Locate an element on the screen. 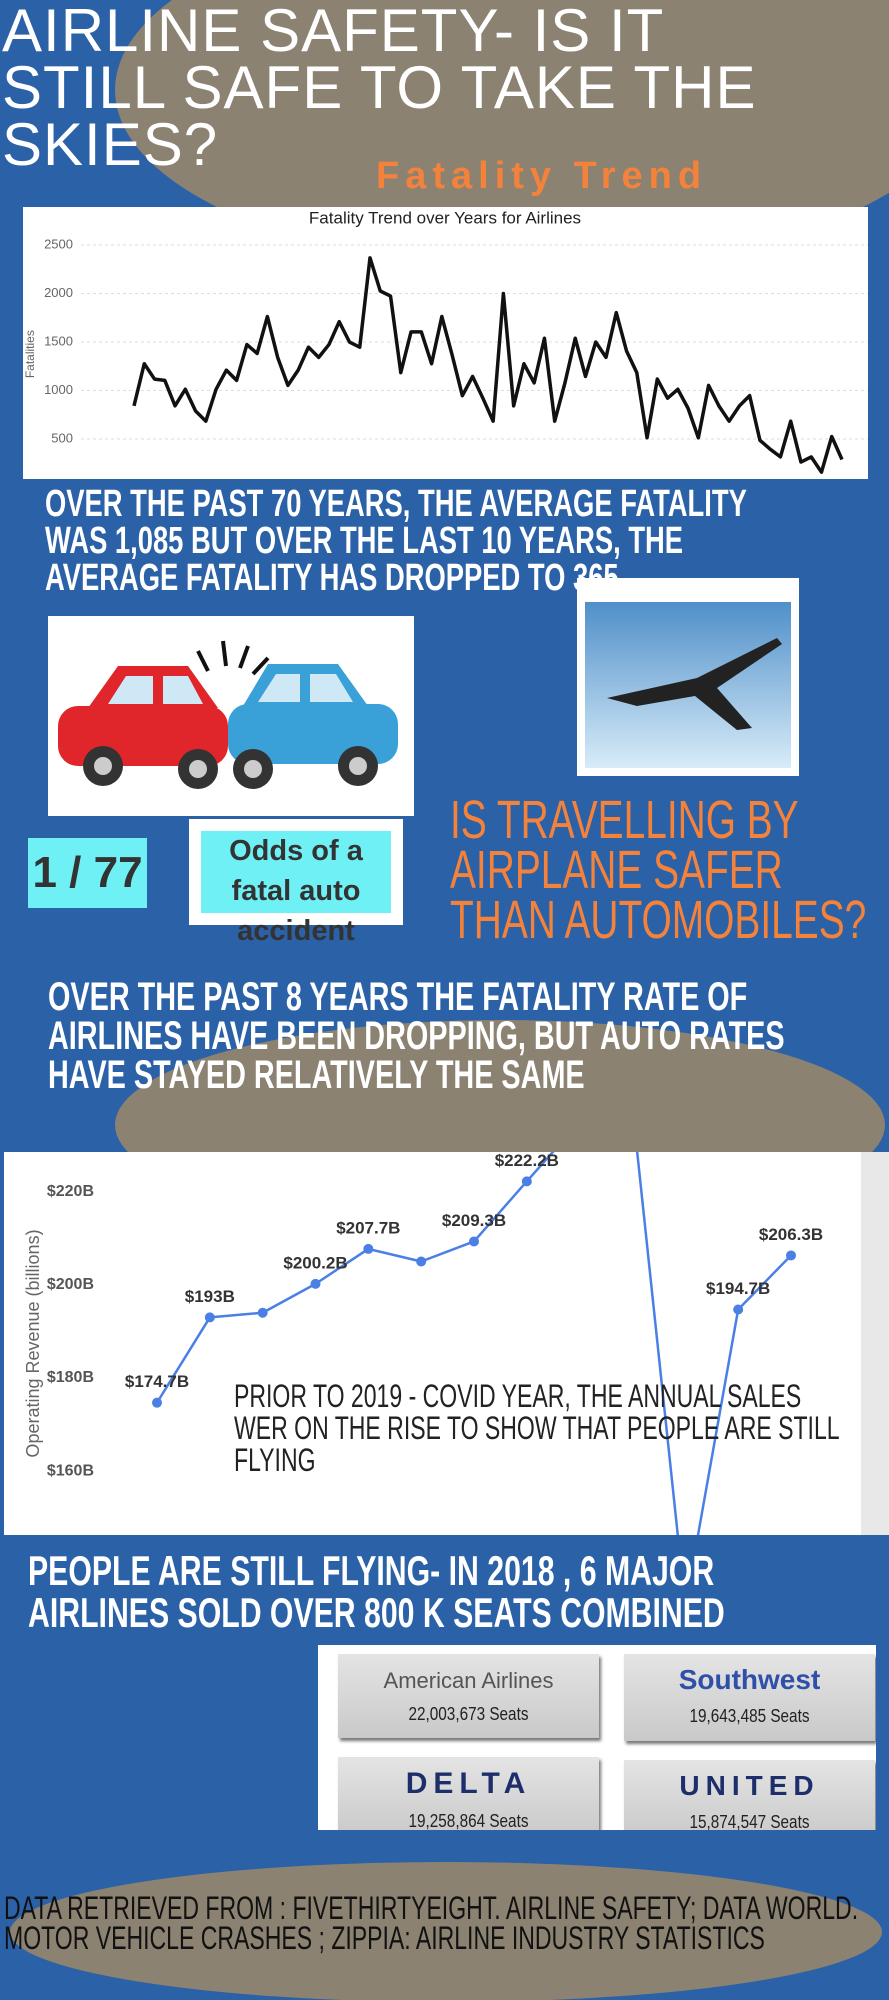 The height and width of the screenshot is (2000, 889). airline-seats: 19,258,864 Seats is located at coordinates (468, 1820).